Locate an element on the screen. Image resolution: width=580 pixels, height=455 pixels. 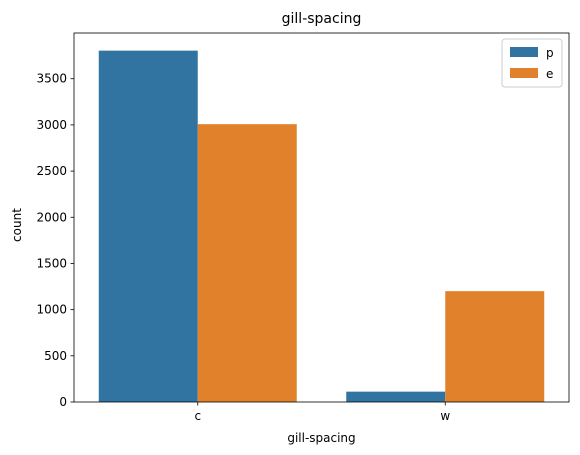
x-axis-label: gill-spacing is located at coordinates (321, 438).